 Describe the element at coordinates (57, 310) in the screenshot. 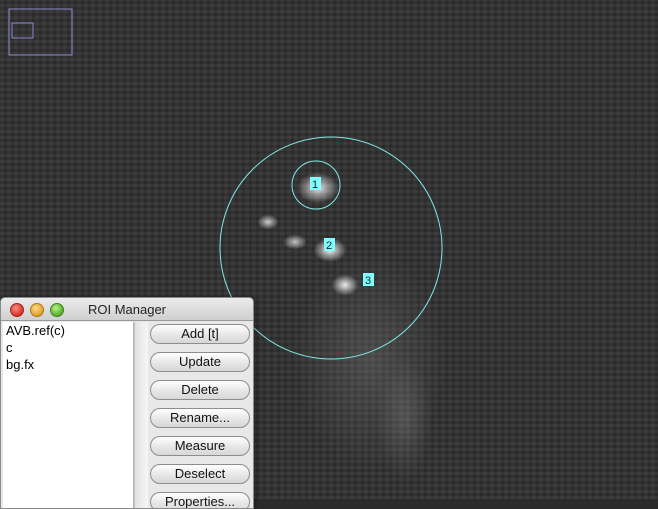

I see `zoom-button` at that location.